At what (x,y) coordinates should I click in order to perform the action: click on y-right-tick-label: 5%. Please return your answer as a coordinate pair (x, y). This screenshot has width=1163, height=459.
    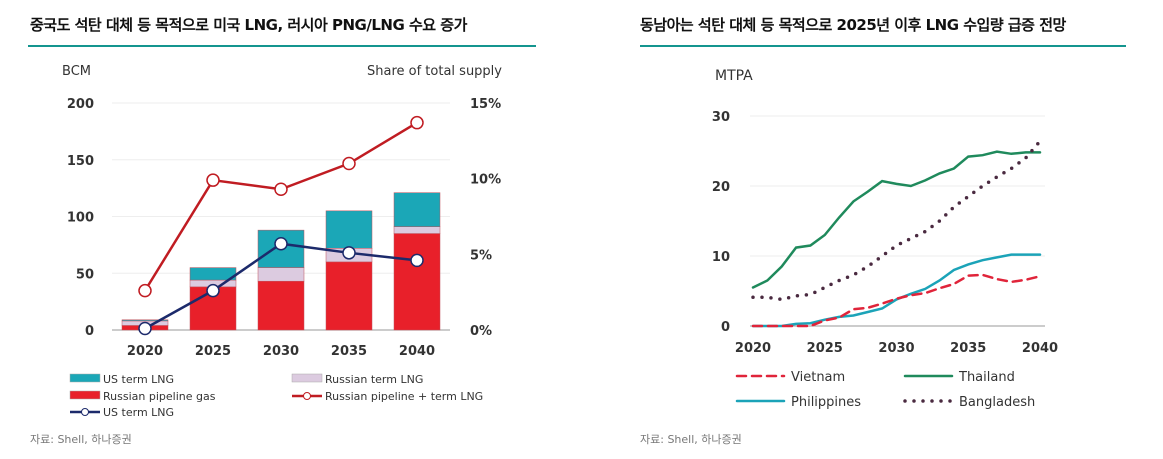
    Looking at the image, I should click on (481, 255).